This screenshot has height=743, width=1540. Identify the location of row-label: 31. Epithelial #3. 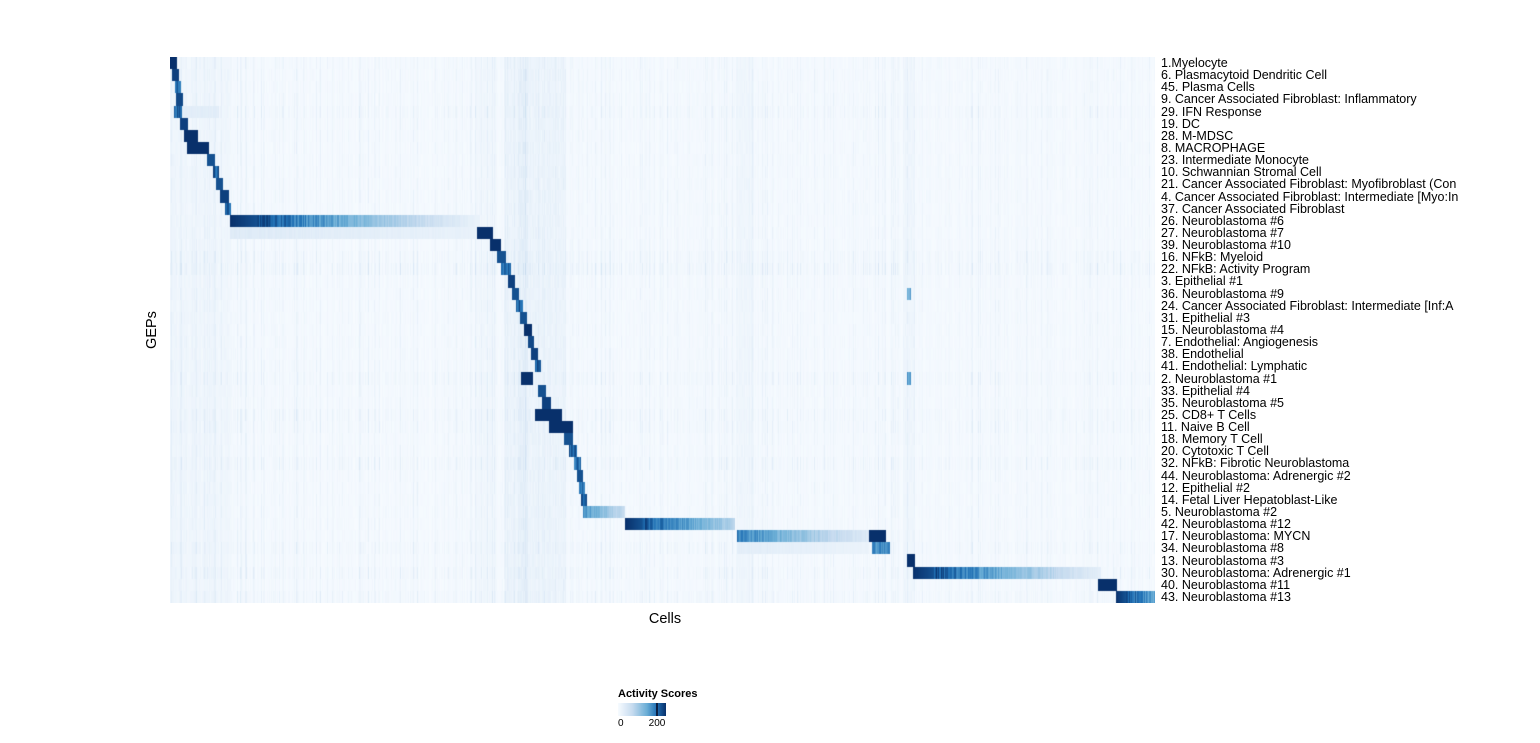
(1205, 317).